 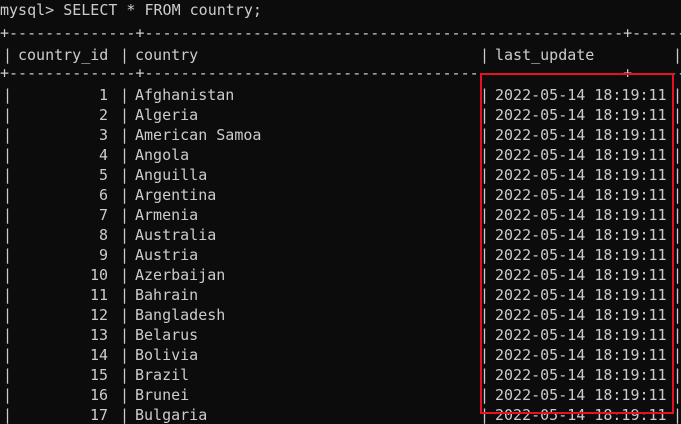 What do you see at coordinates (131, 10) in the screenshot?
I see `command-prompt-line: mysql> SELECT * FROM country;` at bounding box center [131, 10].